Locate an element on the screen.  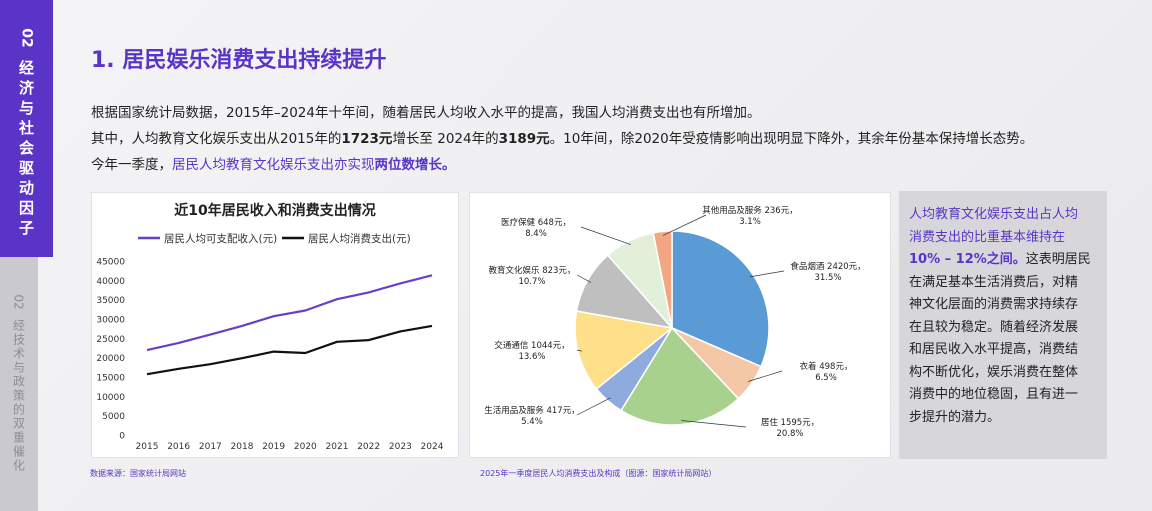
text: 。10年间，除2020年受疫情影响出现明显下降外，其余年份基本保持增长态势。 is located at coordinates (791, 139).